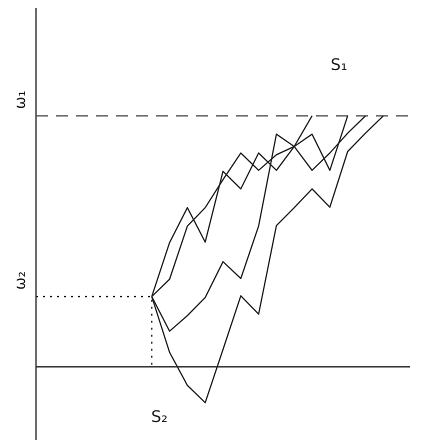  What do you see at coordinates (159, 416) in the screenshot?
I see `text: S₂` at bounding box center [159, 416].